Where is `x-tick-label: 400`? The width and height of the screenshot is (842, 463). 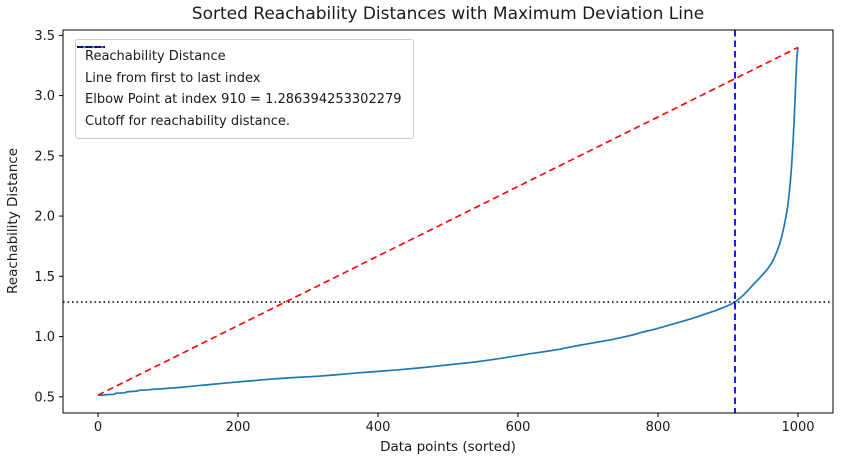
x-tick-label: 400 is located at coordinates (378, 427).